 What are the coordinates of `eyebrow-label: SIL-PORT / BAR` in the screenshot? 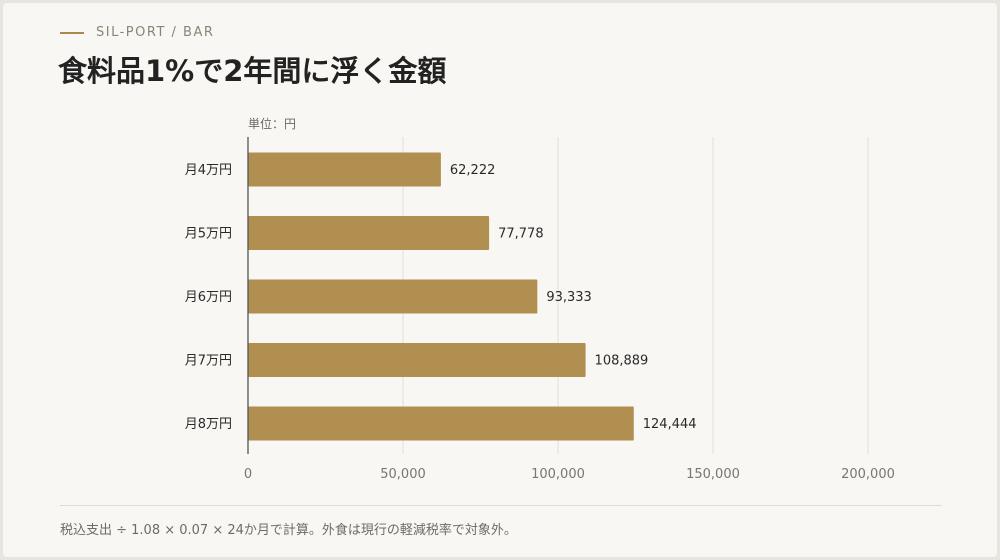 It's located at (155, 32).